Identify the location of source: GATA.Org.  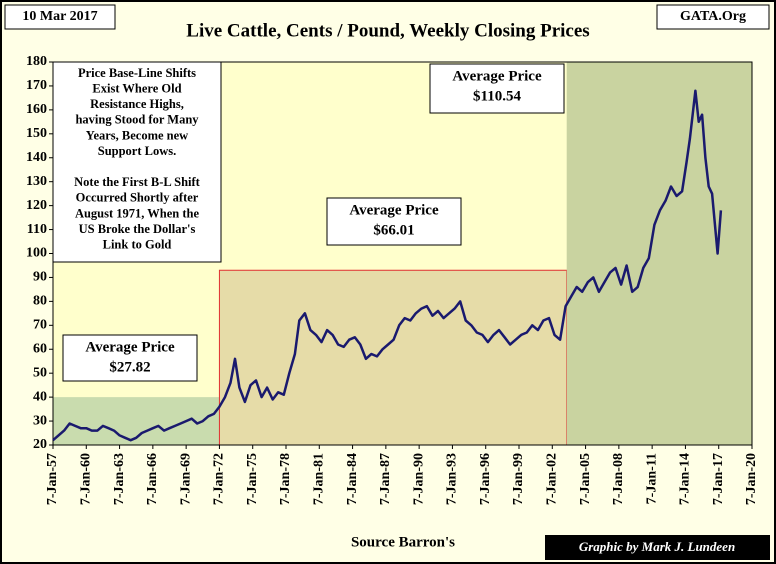
(713, 16).